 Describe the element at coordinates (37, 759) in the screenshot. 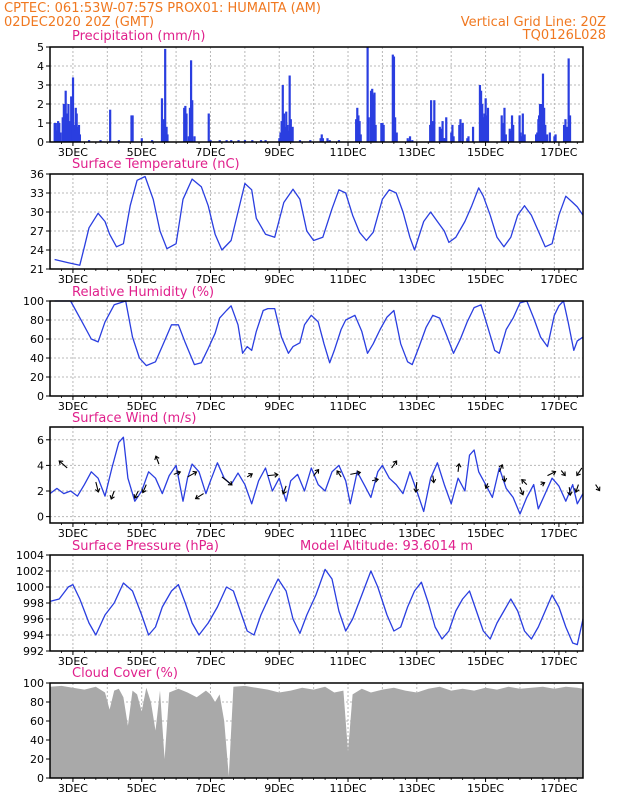

I see `y-tick-label: 20` at that location.